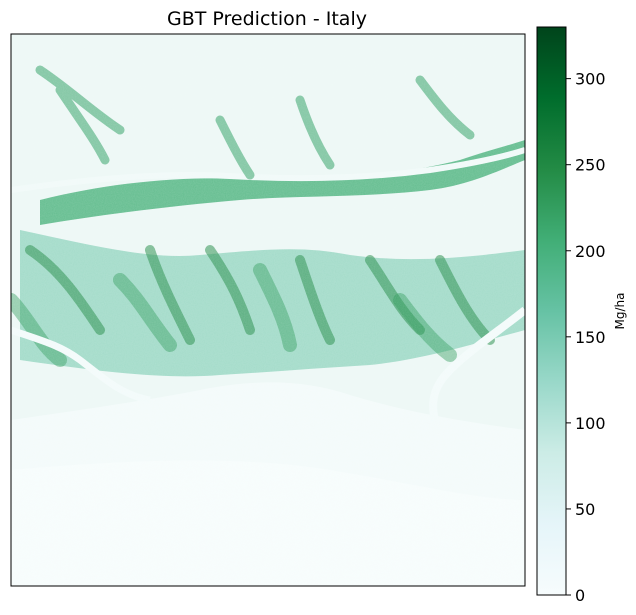 This screenshot has height=615, width=636. I want to click on colorbar-tick-label: 0, so click(580, 595).